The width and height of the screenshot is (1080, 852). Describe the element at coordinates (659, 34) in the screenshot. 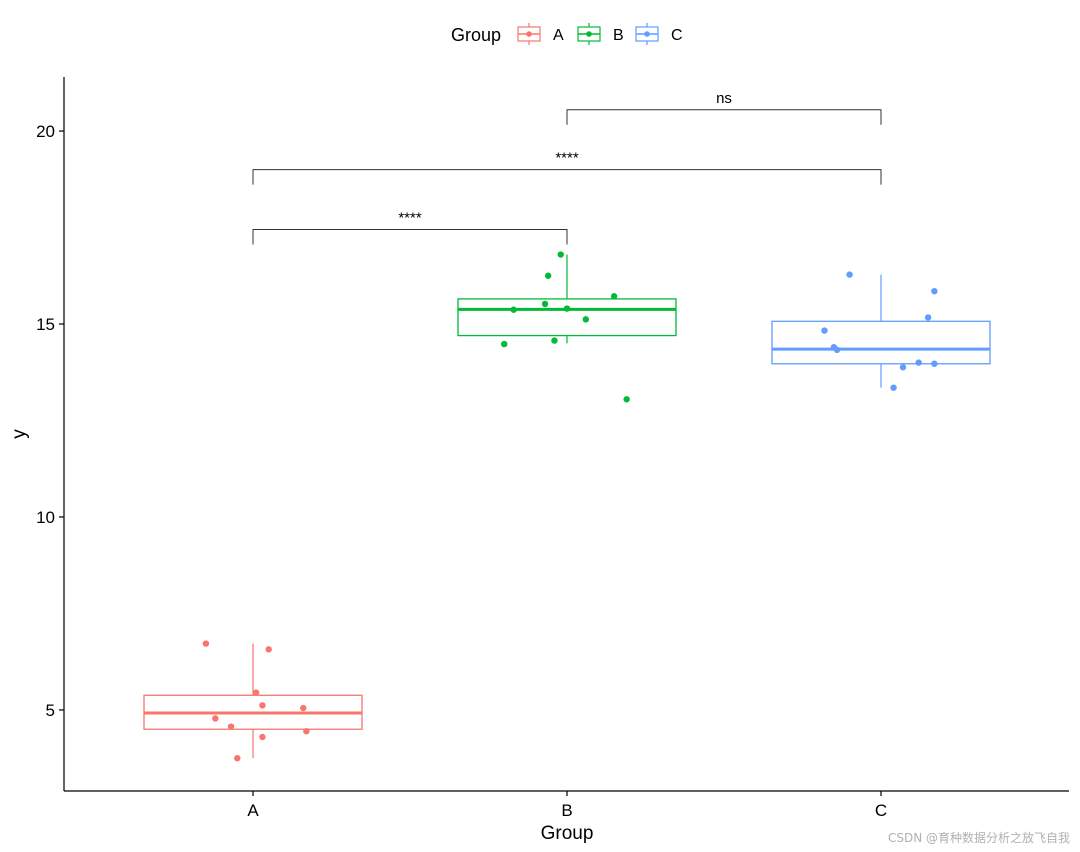

I see `legend-item-C: C` at that location.